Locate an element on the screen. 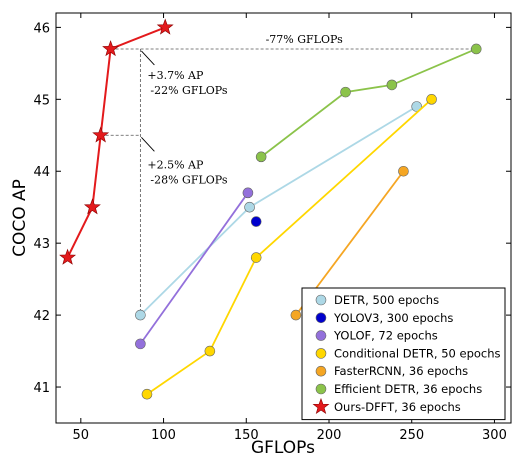 This screenshot has height=464, width=524. x-tick-label: 250 is located at coordinates (411, 435).